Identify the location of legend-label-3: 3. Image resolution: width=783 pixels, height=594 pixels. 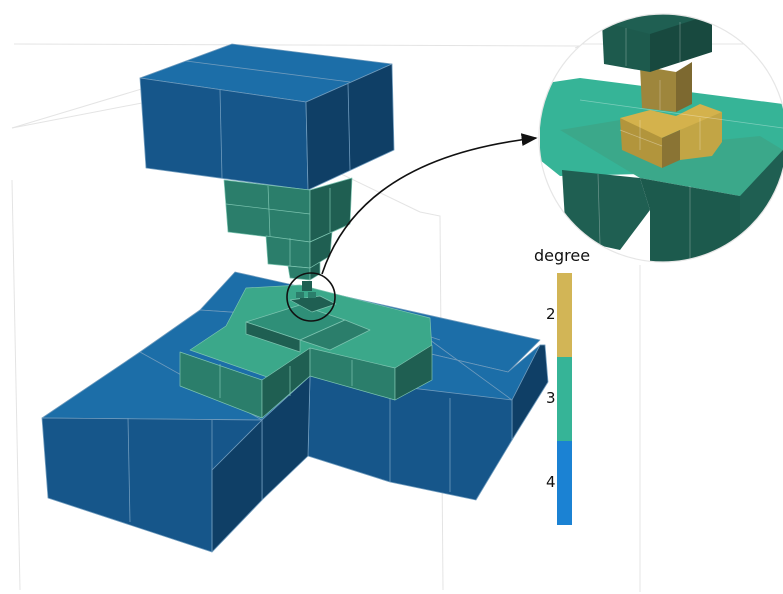
(551, 398).